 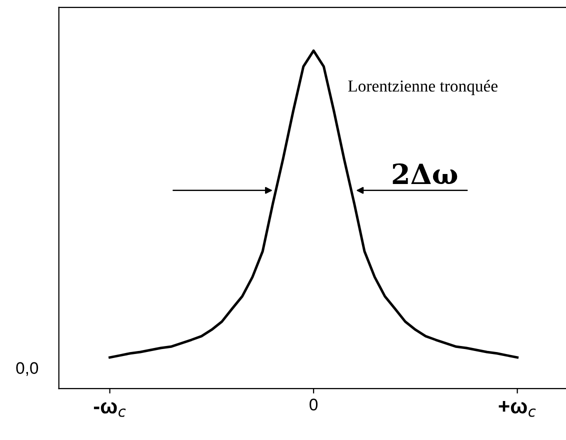 I want to click on x-tick-label: -ω$_{c}$, so click(x=110, y=409).